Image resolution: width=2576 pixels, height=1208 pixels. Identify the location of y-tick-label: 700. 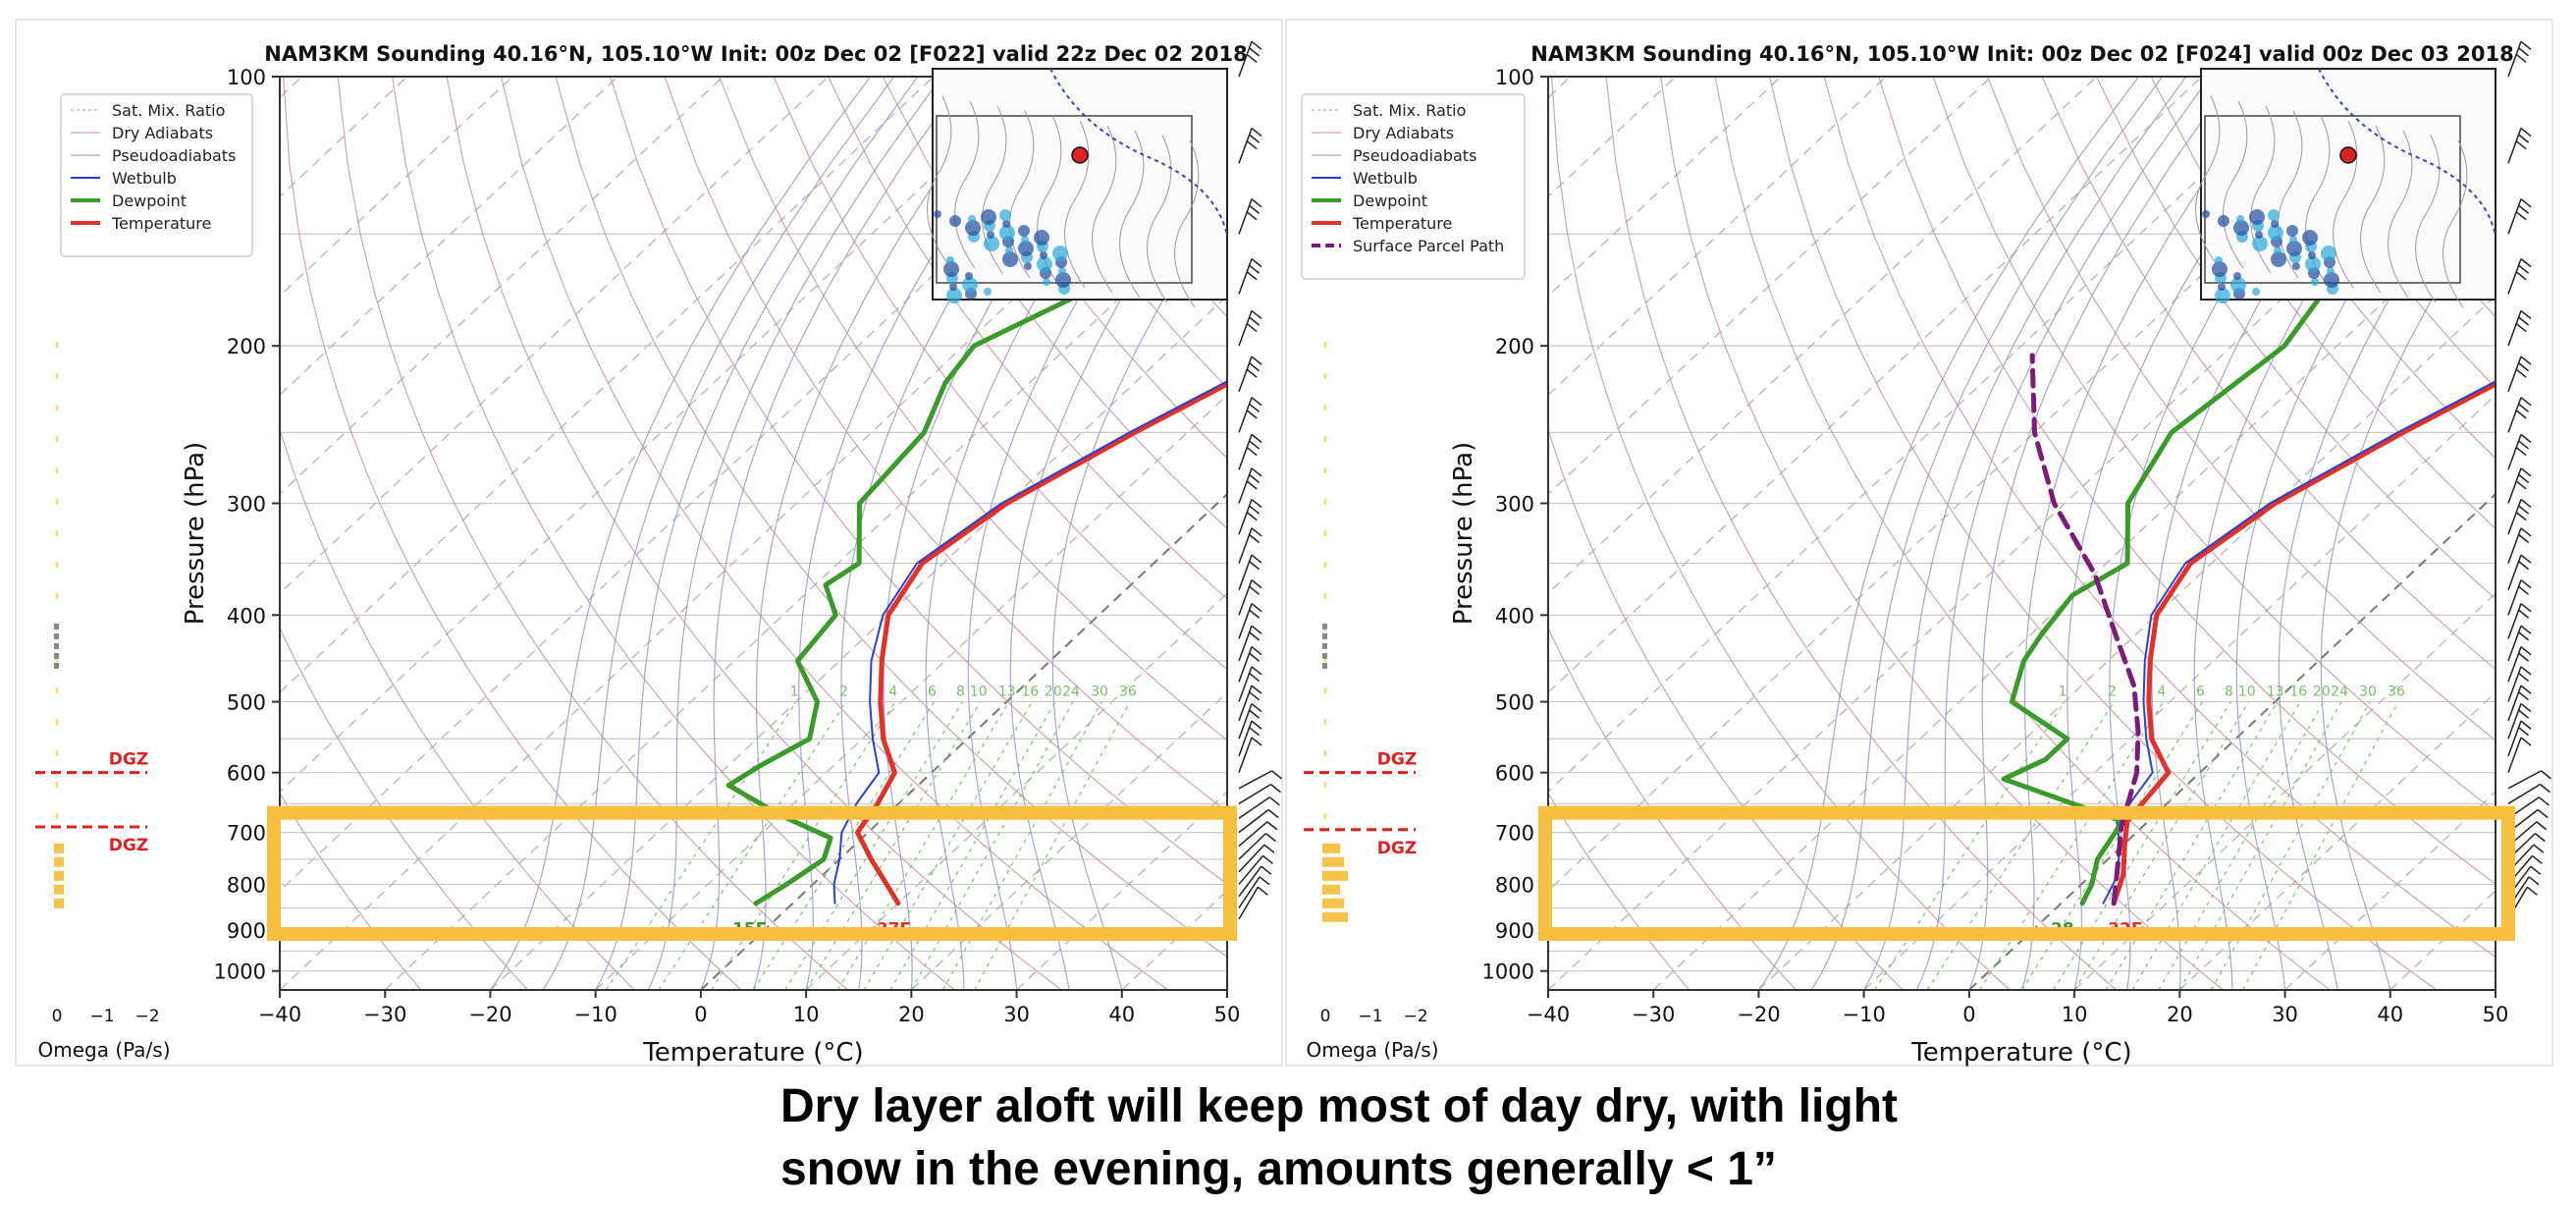
(246, 834).